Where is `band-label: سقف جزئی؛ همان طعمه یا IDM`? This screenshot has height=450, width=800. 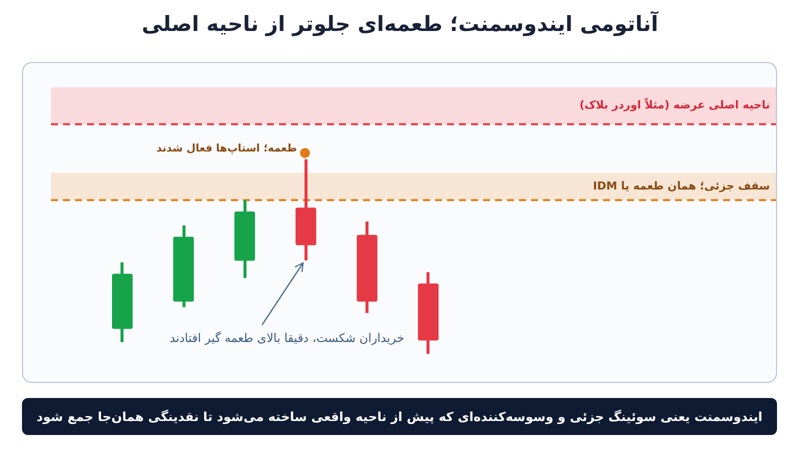 band-label: سقف جزئی؛ همان طعمه یا IDM is located at coordinates (681, 185).